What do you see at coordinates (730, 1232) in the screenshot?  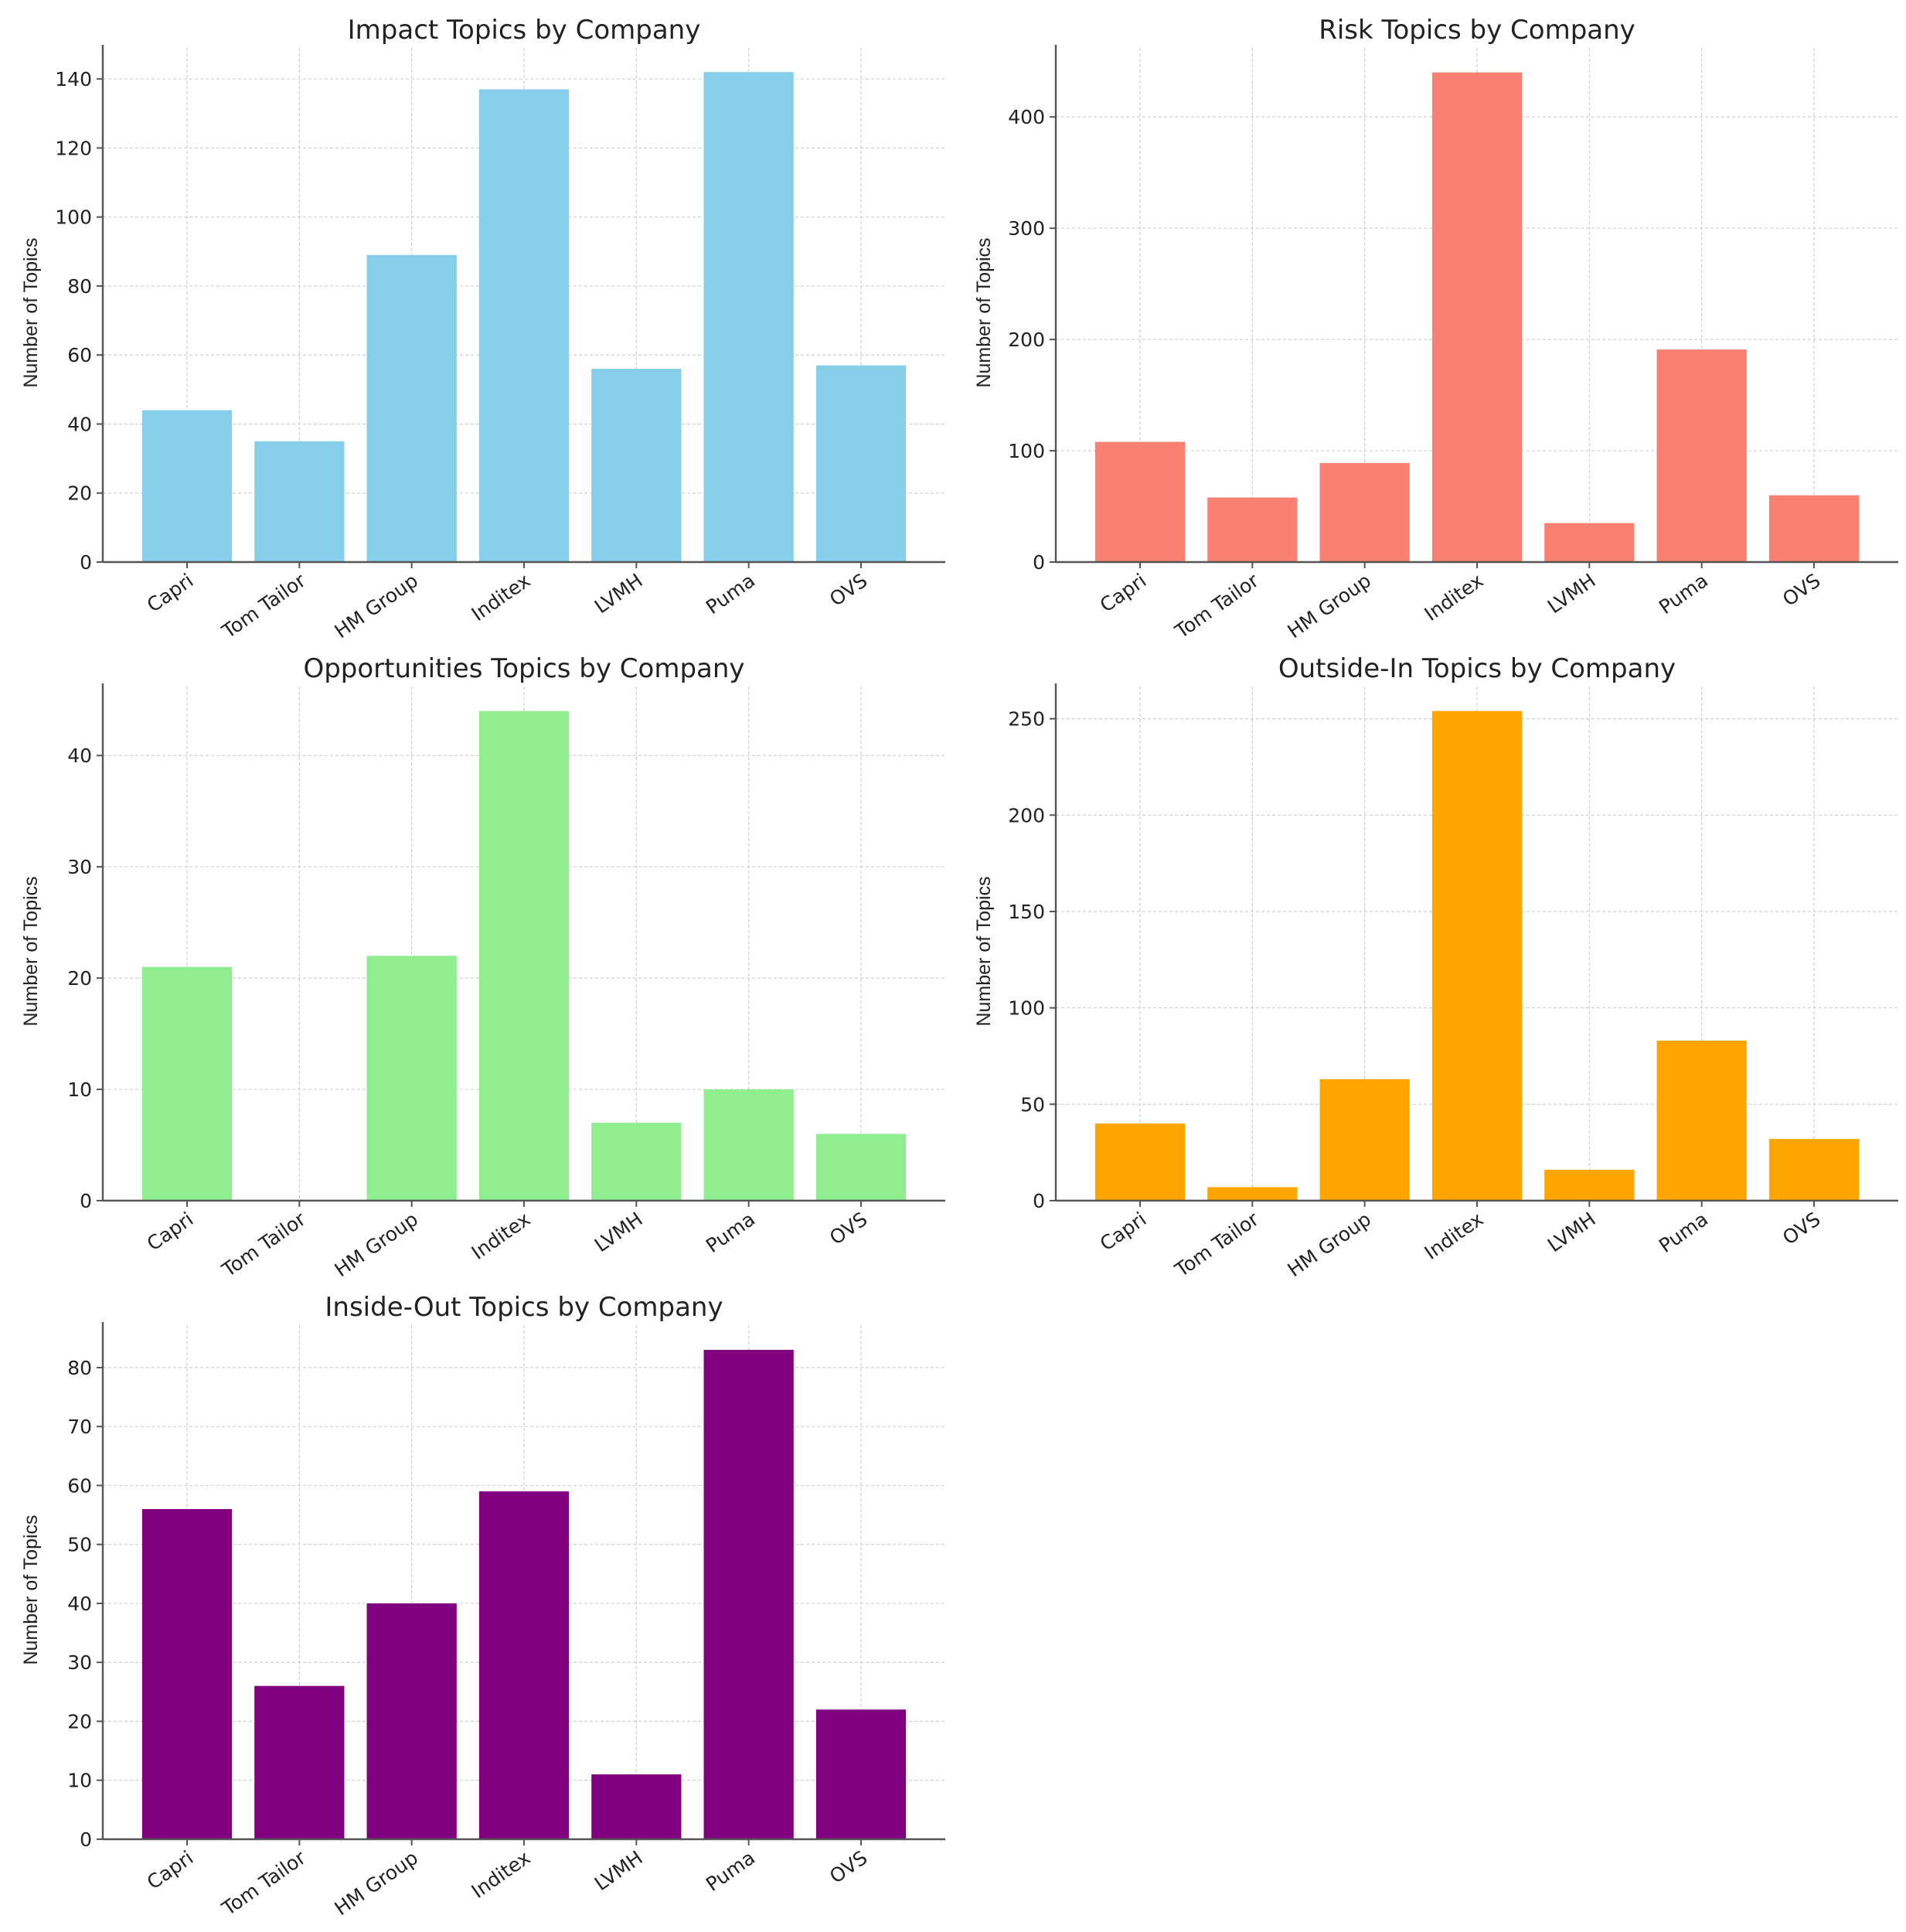 I see `opportunities-x-tick-label-puma: Puma` at bounding box center [730, 1232].